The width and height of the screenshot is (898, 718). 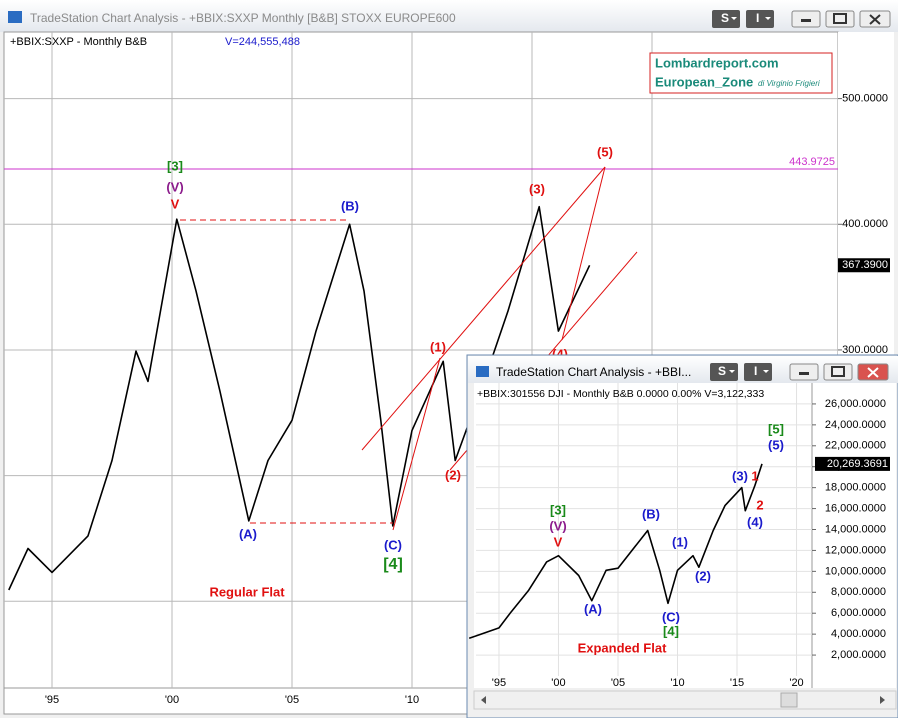 I want to click on series: 20,269.3691, so click(x=679, y=548).